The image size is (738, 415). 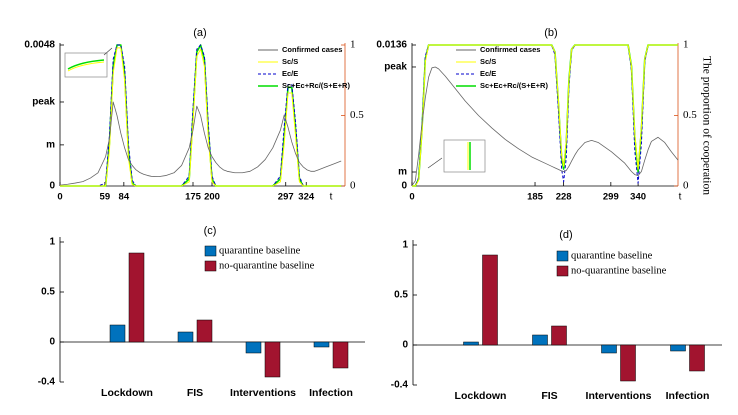 I want to click on chart-title: (c), so click(x=210, y=231).